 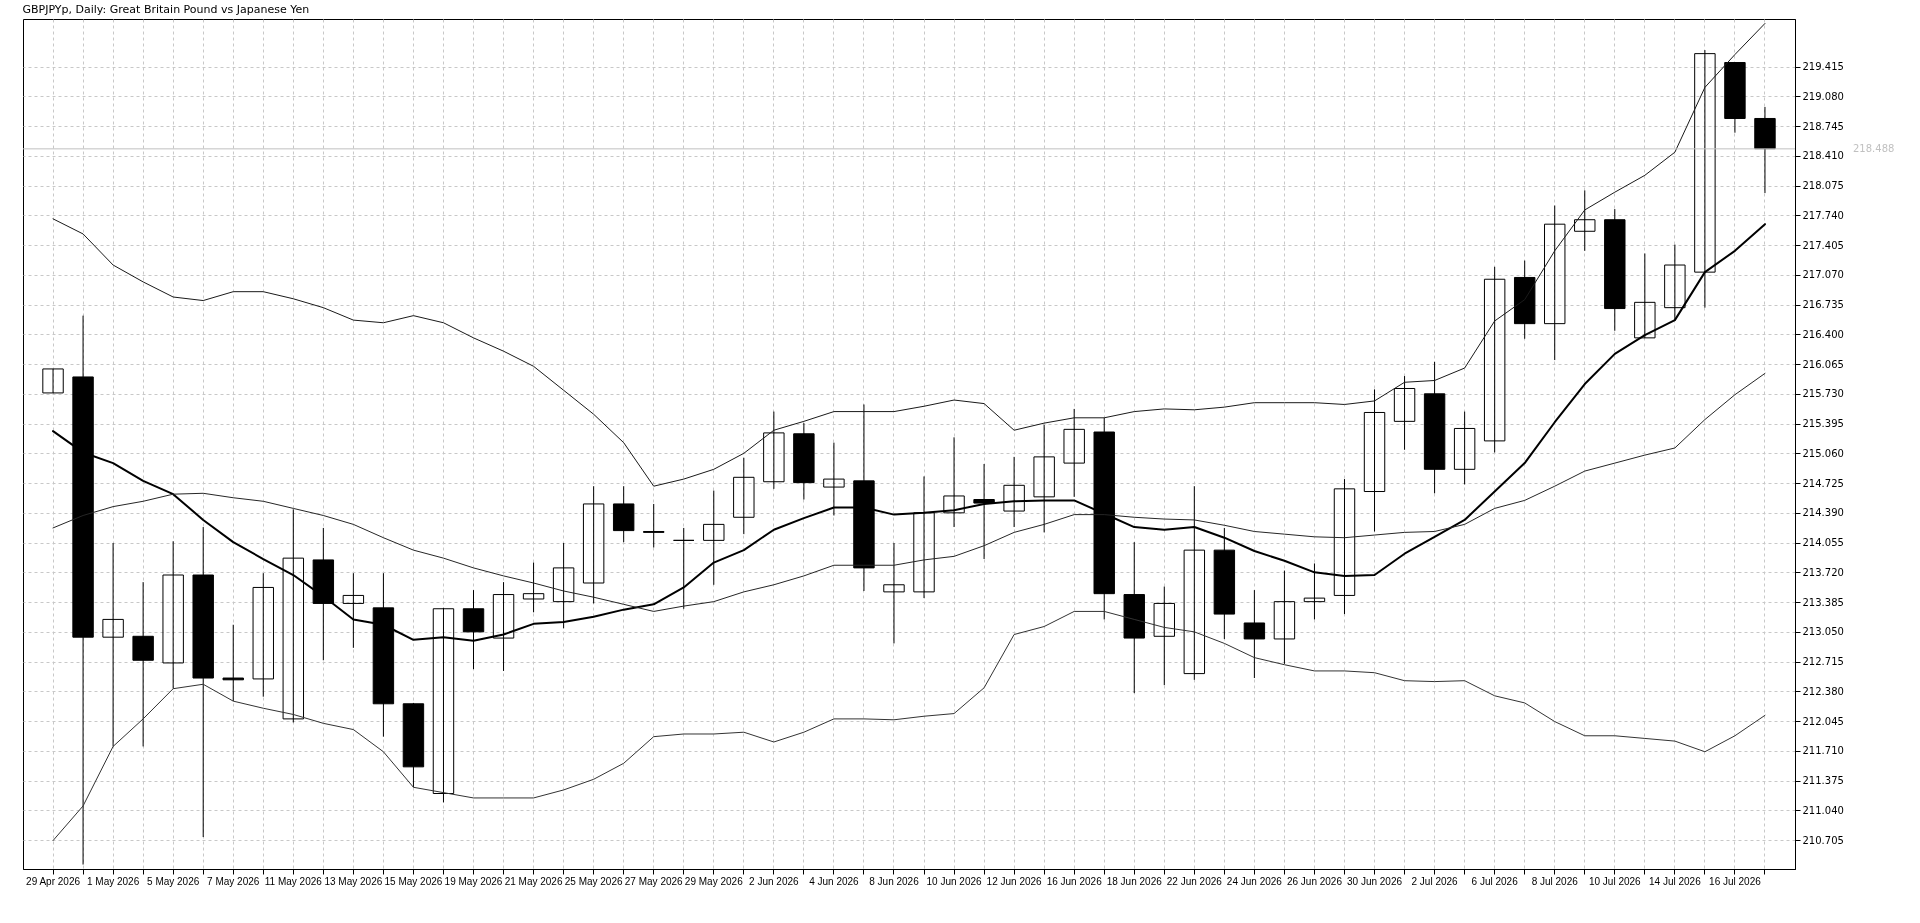 What do you see at coordinates (1374, 881) in the screenshot?
I see `x-tick-label: 30 Jun 2026` at bounding box center [1374, 881].